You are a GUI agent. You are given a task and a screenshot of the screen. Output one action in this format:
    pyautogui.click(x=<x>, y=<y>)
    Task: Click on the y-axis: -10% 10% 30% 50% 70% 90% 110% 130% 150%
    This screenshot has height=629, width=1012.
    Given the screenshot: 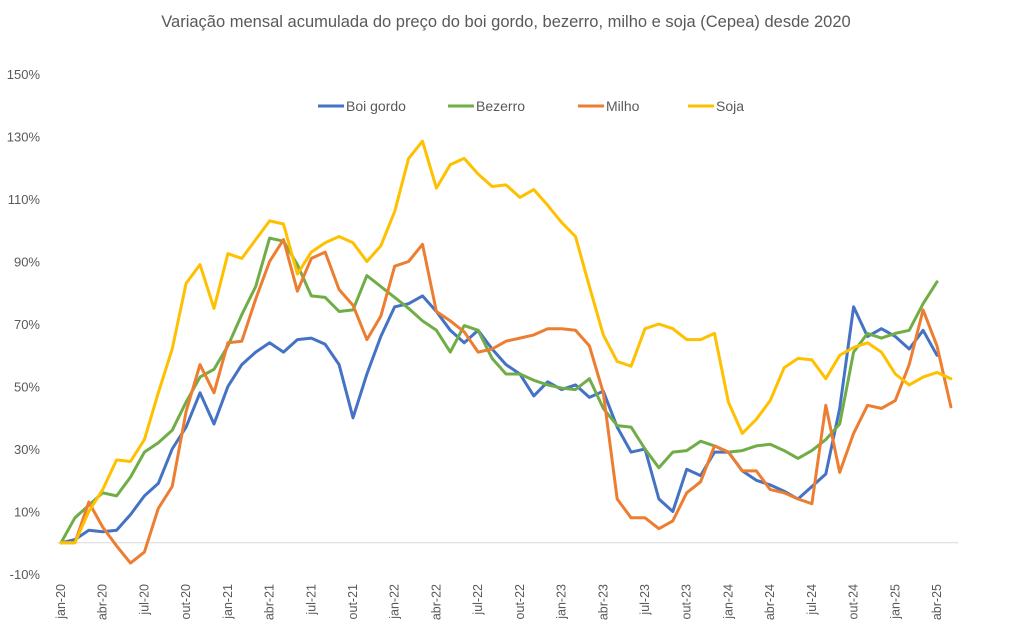 What is the action you would take?
    pyautogui.click(x=24, y=324)
    